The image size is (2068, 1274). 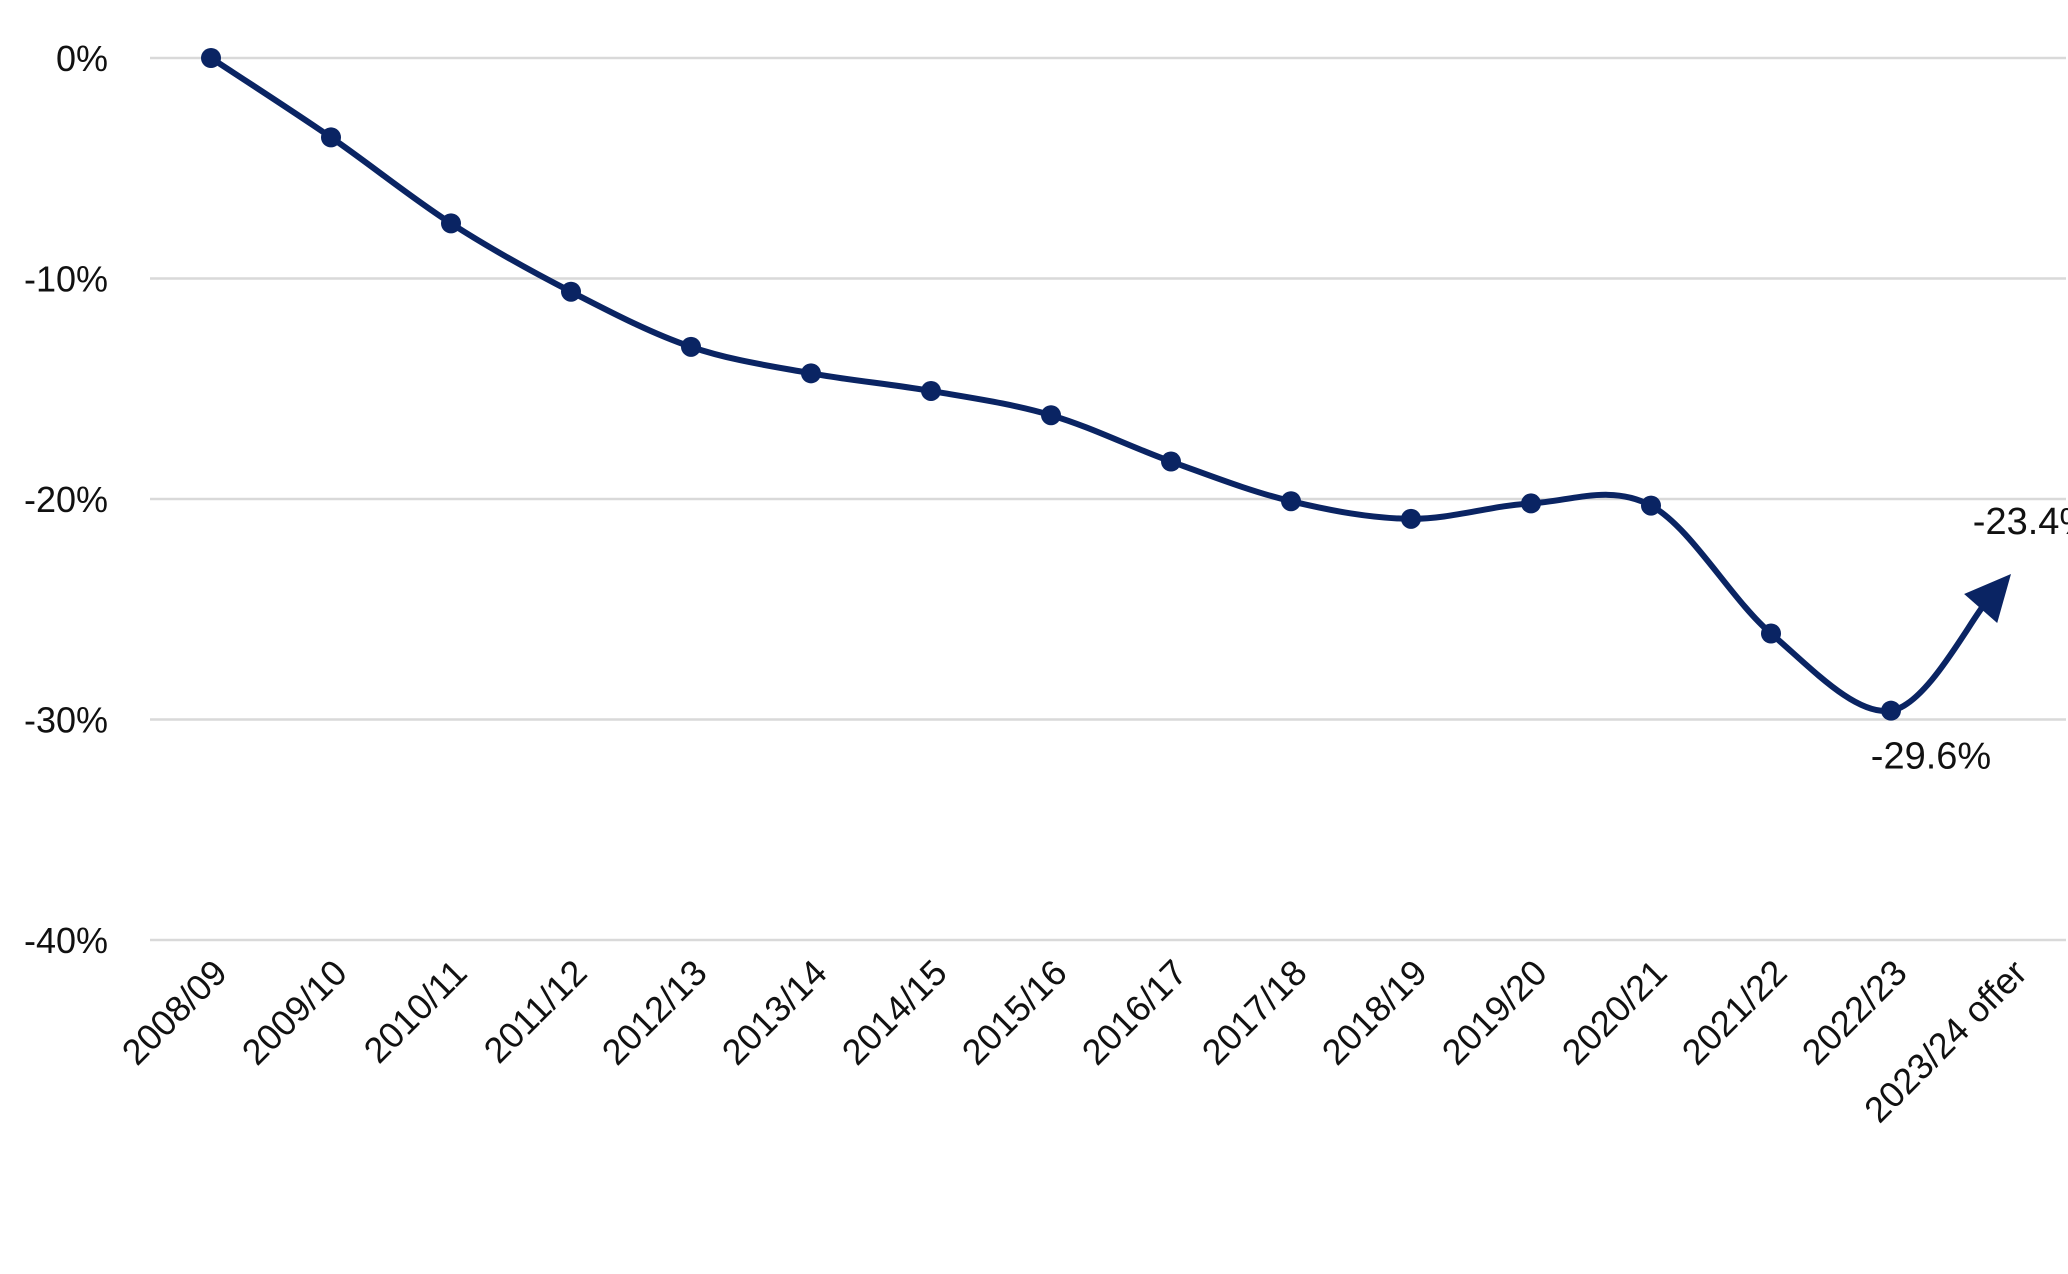 I want to click on x-tick-label: 2015/16, so click(x=1014, y=1012).